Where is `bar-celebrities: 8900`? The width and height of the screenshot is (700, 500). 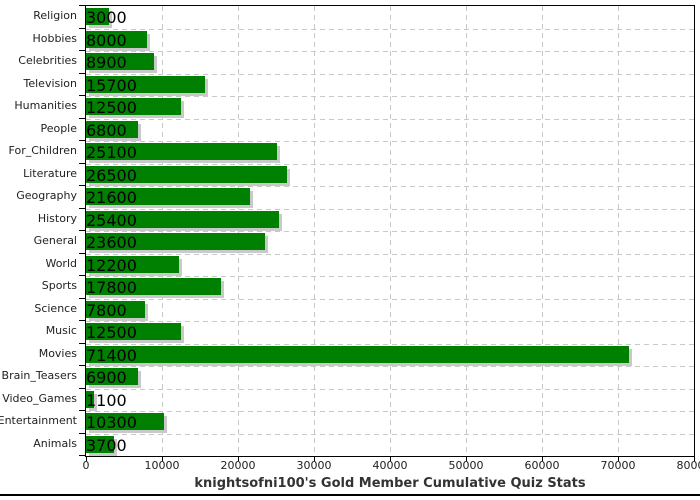
bar-celebrities: 8900 is located at coordinates (120, 62).